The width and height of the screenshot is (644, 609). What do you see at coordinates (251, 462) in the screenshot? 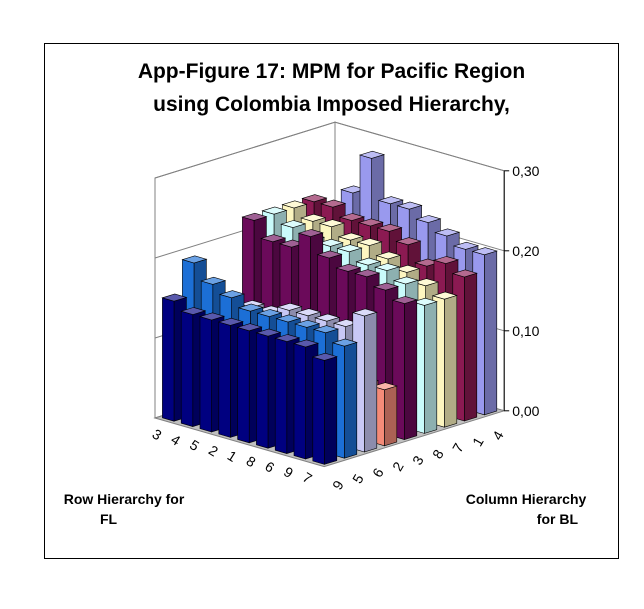
I see `row-tick-label: 8` at bounding box center [251, 462].